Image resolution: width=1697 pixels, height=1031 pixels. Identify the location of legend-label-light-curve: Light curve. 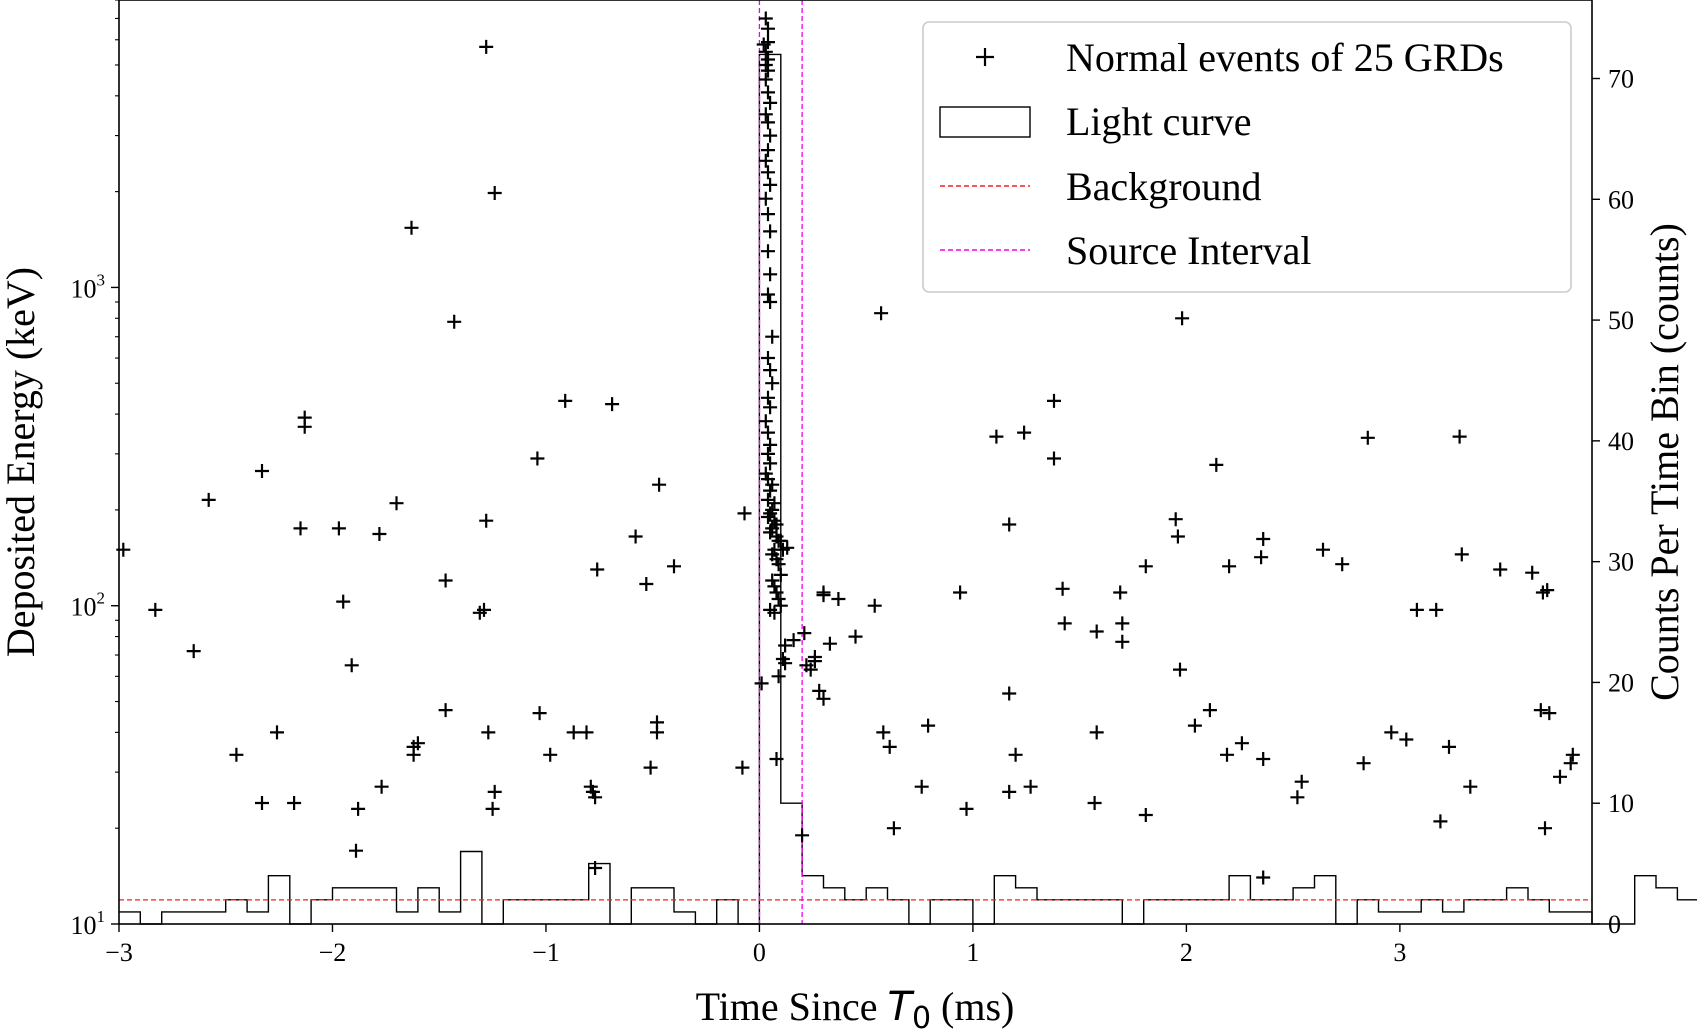
(1159, 121).